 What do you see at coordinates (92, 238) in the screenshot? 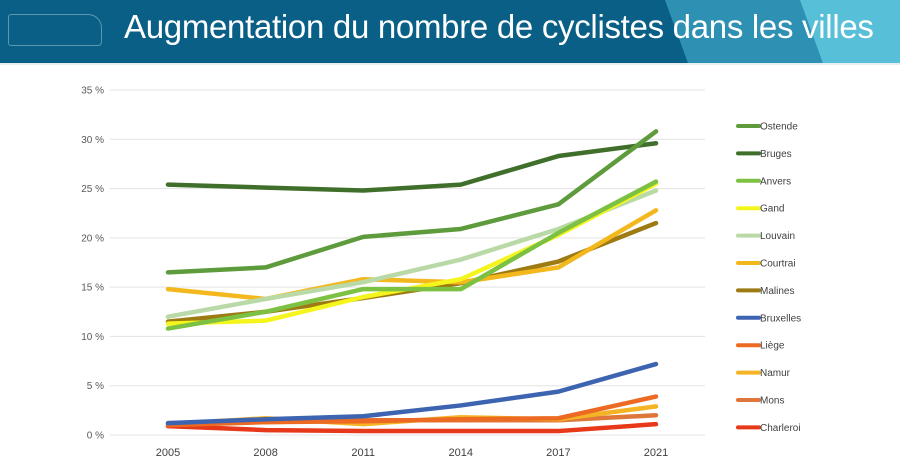
I see `y-tick-label: 20 %` at bounding box center [92, 238].